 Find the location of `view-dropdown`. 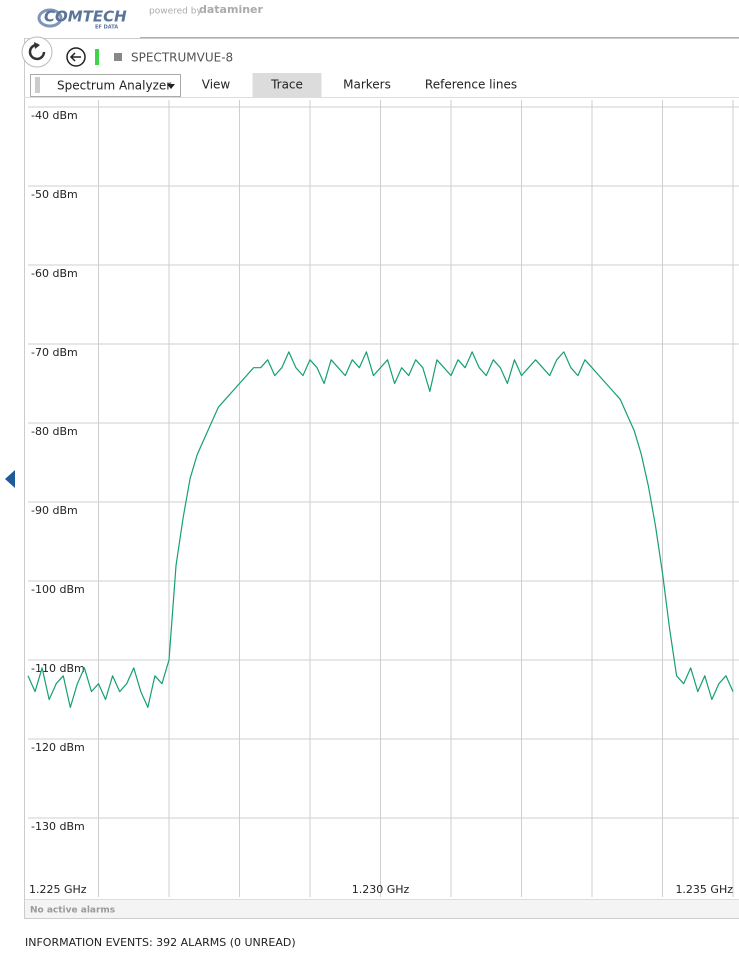

view-dropdown is located at coordinates (105, 85).